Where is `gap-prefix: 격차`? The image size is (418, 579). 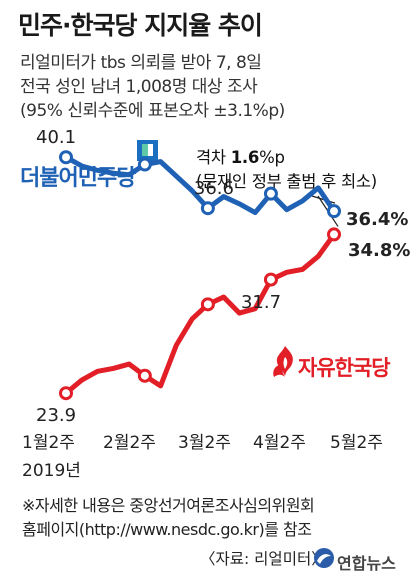 gap-prefix: 격차 is located at coordinates (213, 157).